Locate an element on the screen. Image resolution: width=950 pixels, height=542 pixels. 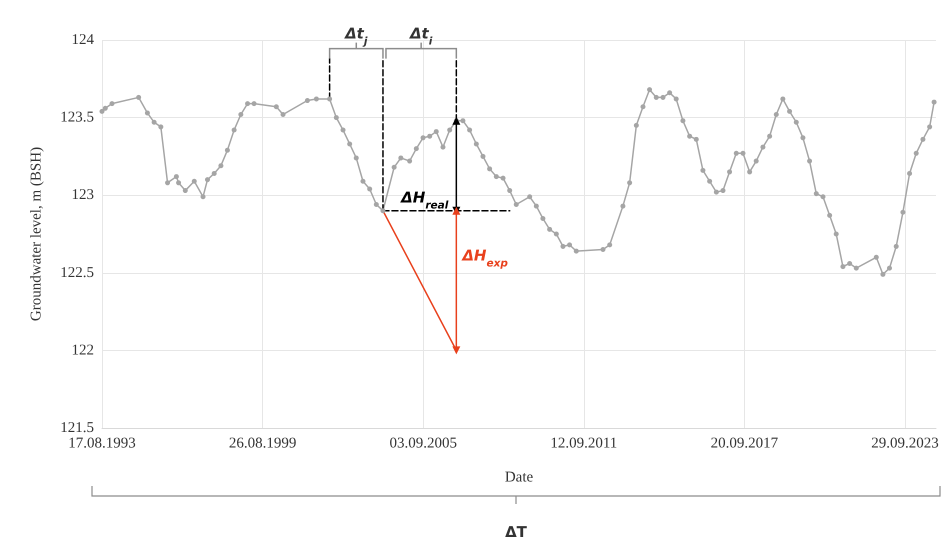
y-tick-label: 122 is located at coordinates (83, 350).